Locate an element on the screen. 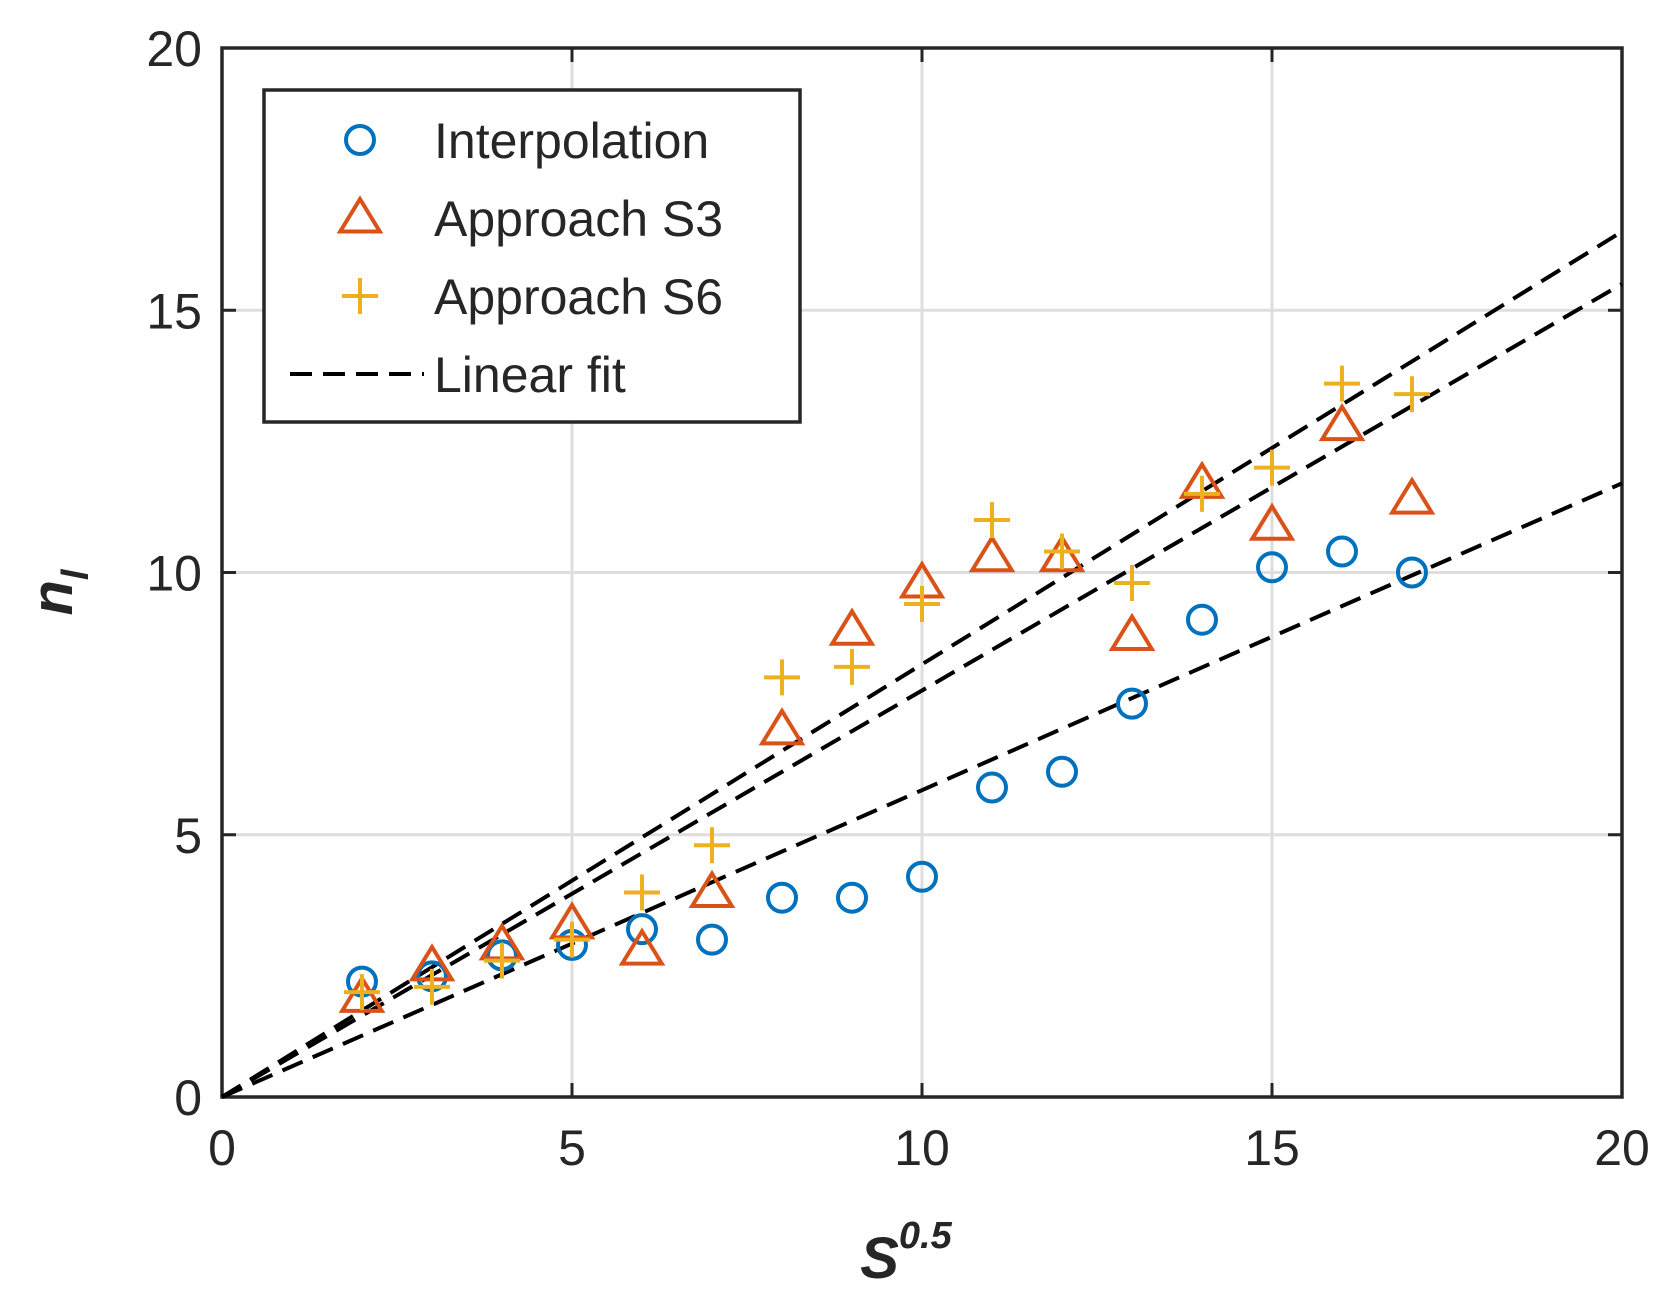 The height and width of the screenshot is (1301, 1669). y-tick-label: 20 is located at coordinates (174, 49).